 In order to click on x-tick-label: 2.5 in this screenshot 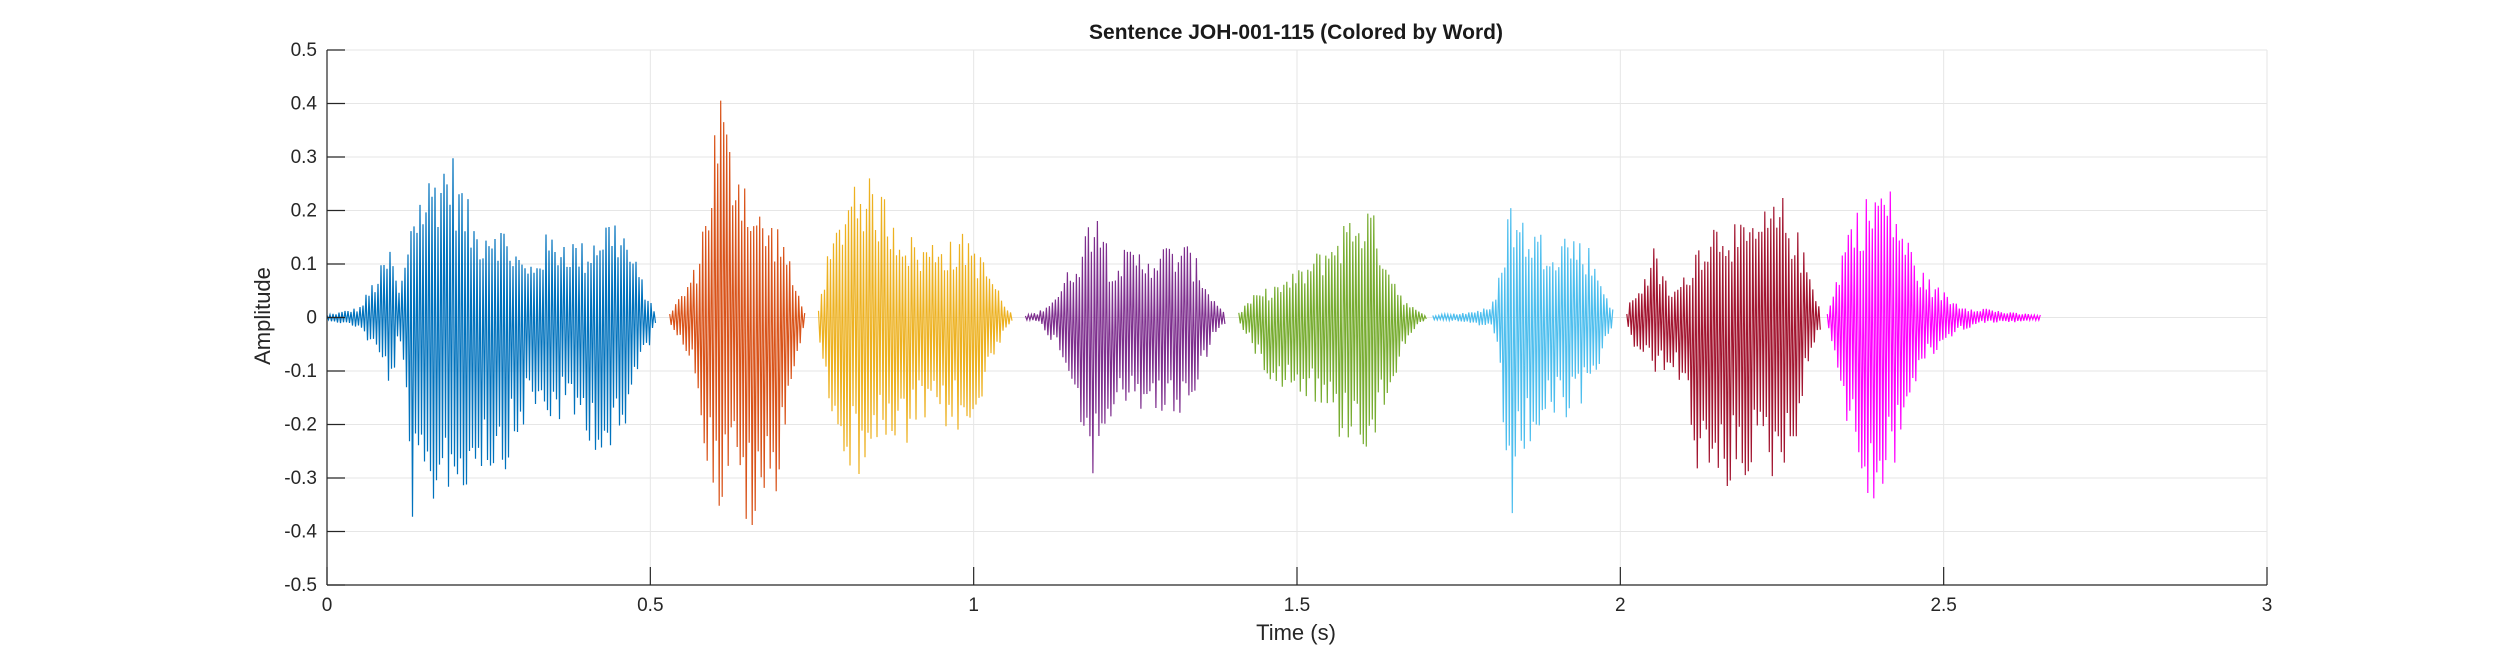, I will do `click(1943, 605)`.